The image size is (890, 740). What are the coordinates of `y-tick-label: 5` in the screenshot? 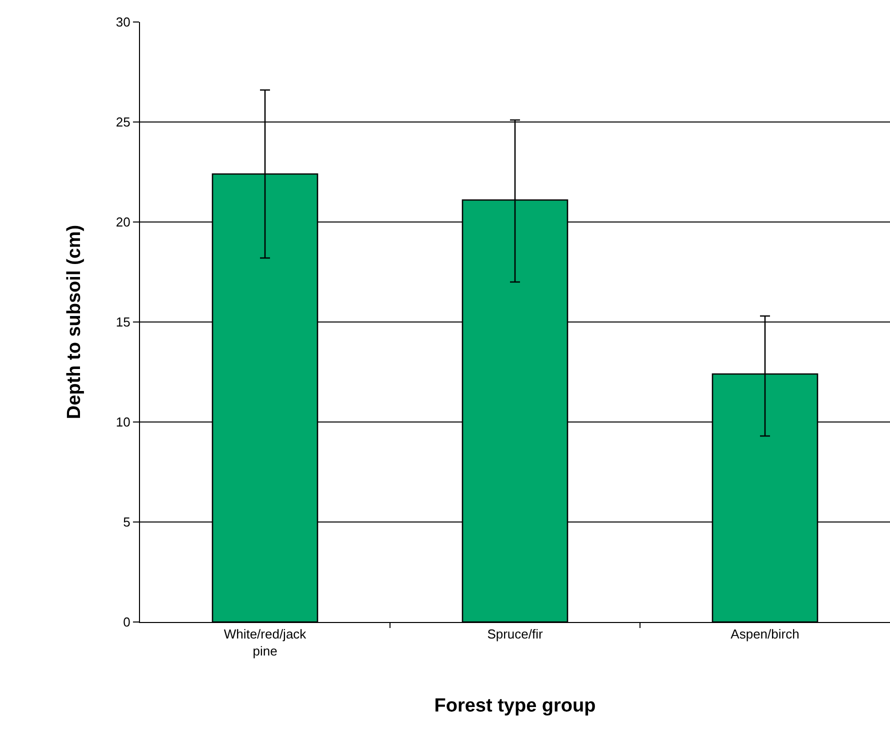 It's located at (126, 522).